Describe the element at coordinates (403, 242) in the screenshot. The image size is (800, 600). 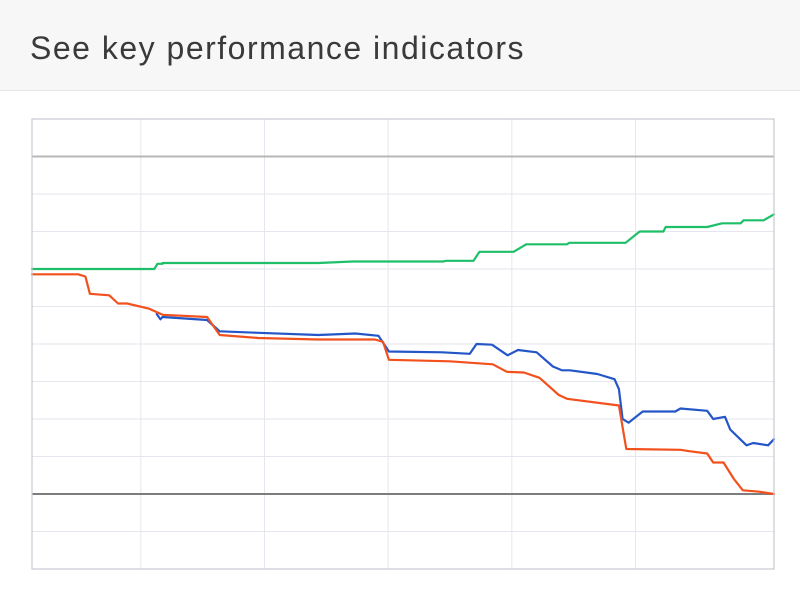
I see `green-series-line` at that location.